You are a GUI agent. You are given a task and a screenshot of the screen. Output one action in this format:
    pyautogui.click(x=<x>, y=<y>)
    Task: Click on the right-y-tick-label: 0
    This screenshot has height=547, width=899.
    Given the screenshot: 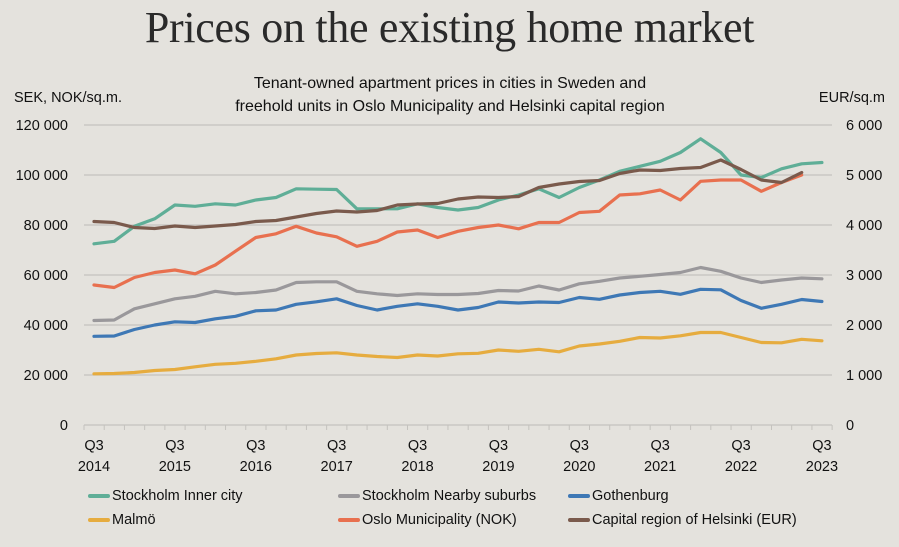 What is the action you would take?
    pyautogui.click(x=850, y=426)
    